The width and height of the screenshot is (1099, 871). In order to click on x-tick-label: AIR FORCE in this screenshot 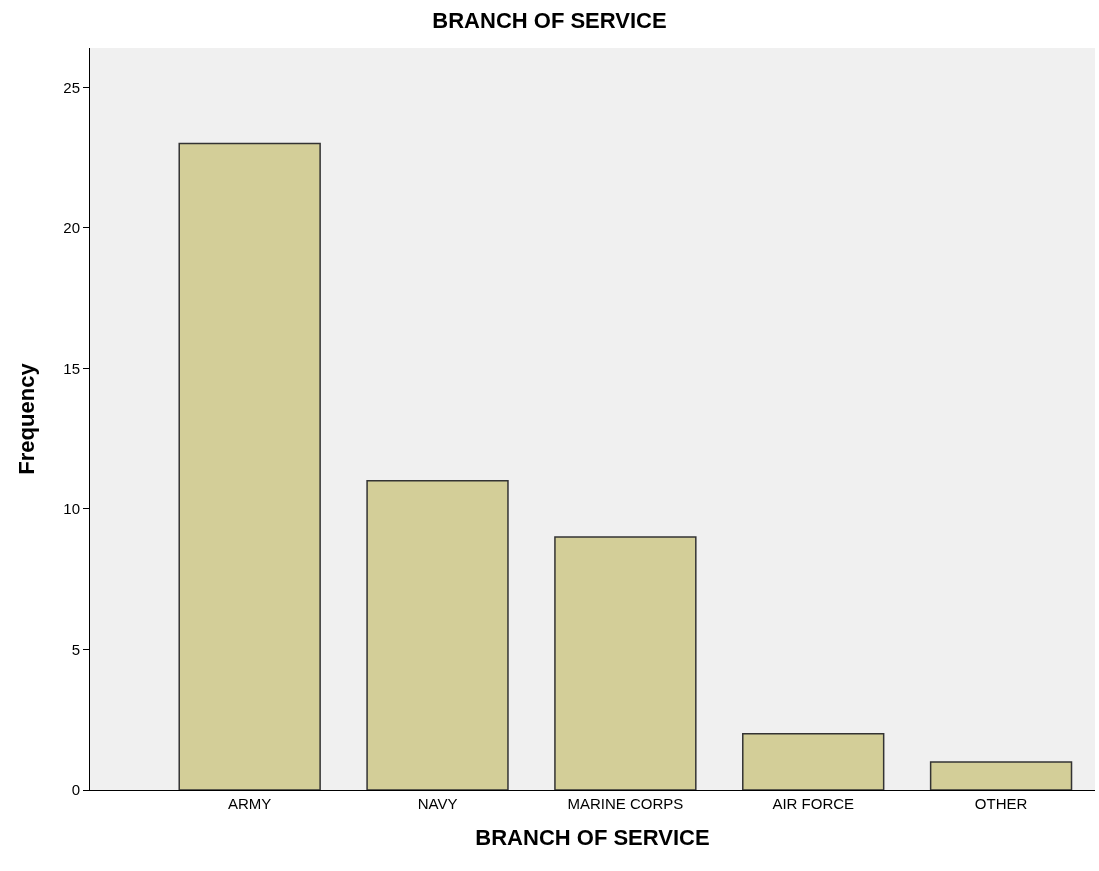, I will do `click(813, 803)`.